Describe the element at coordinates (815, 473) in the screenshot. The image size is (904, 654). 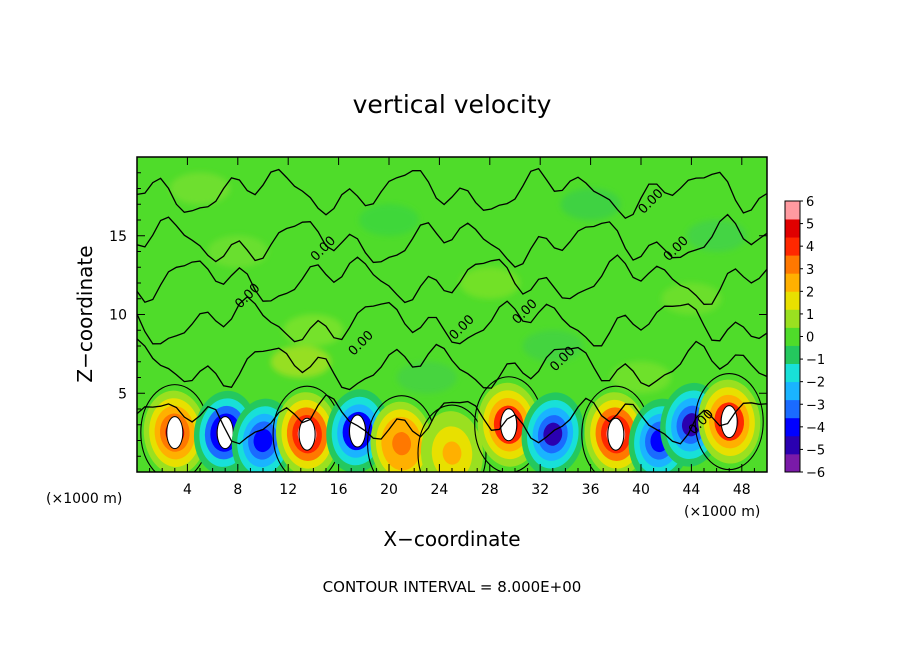
I see `colorbar-label: −6` at that location.